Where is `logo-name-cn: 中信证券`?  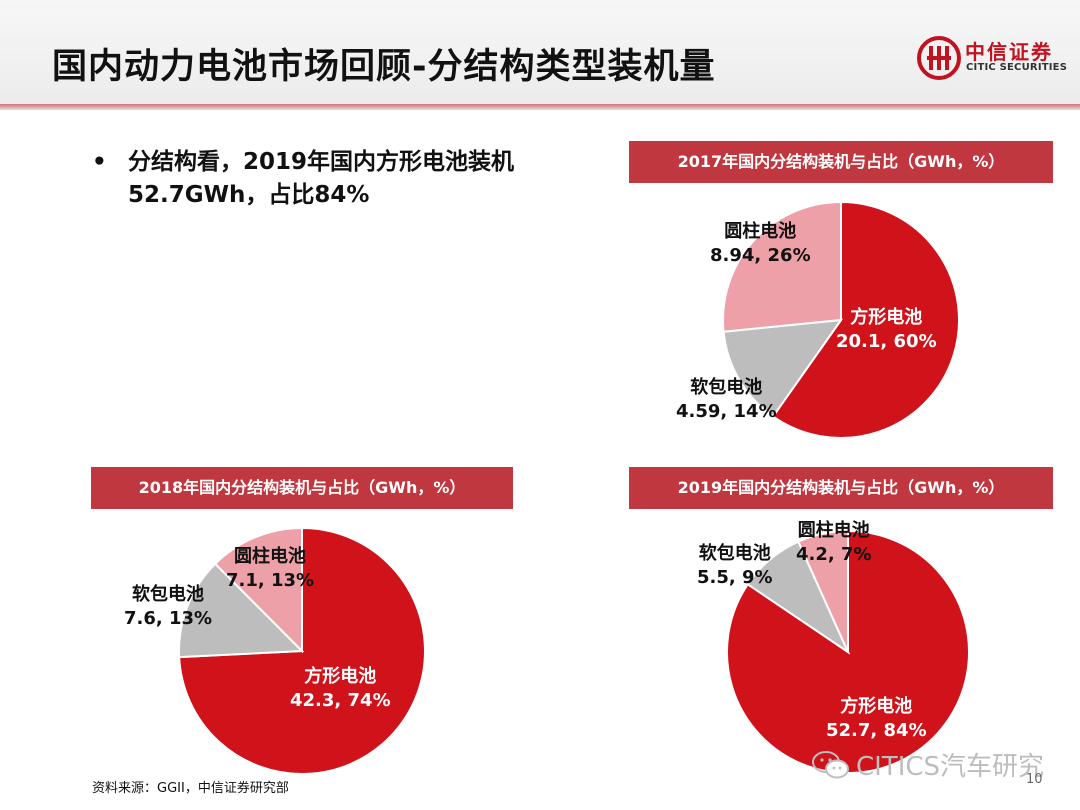 logo-name-cn: 中信证券 is located at coordinates (1009, 52).